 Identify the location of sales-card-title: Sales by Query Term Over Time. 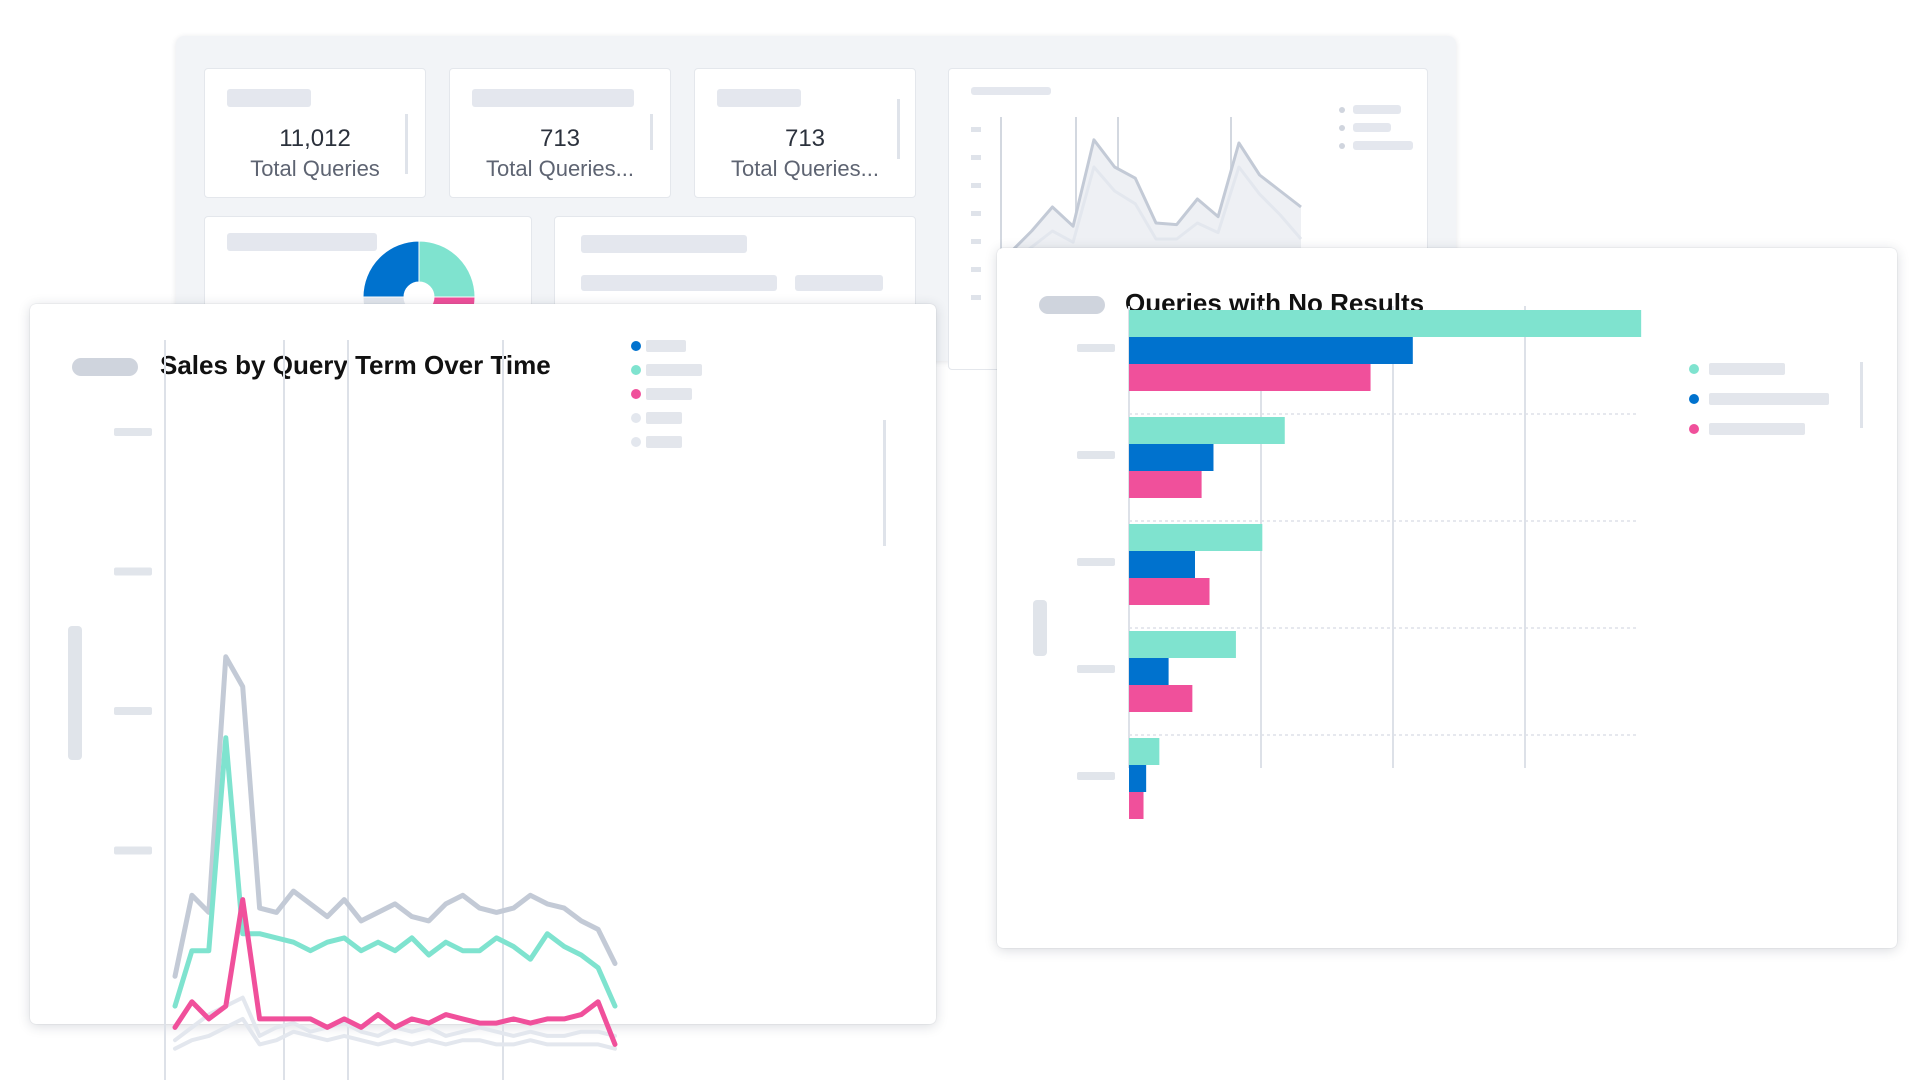
(355, 365).